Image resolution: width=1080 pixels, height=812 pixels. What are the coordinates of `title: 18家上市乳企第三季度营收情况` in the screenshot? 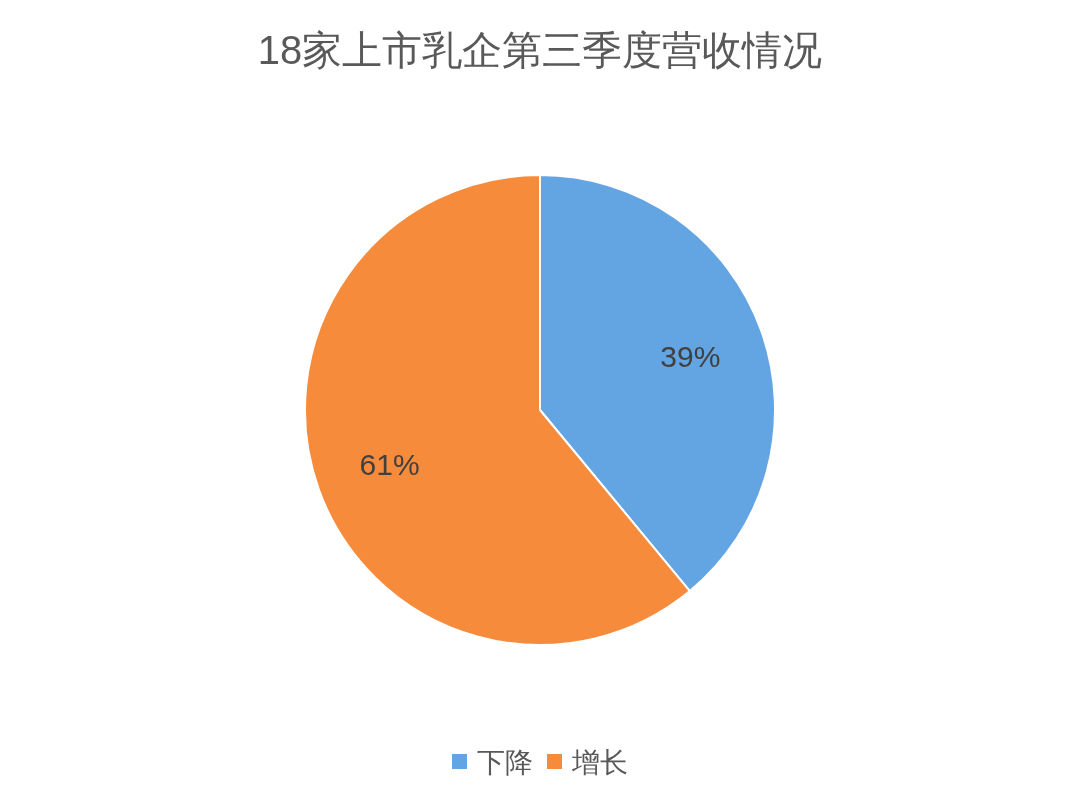 It's located at (540, 50).